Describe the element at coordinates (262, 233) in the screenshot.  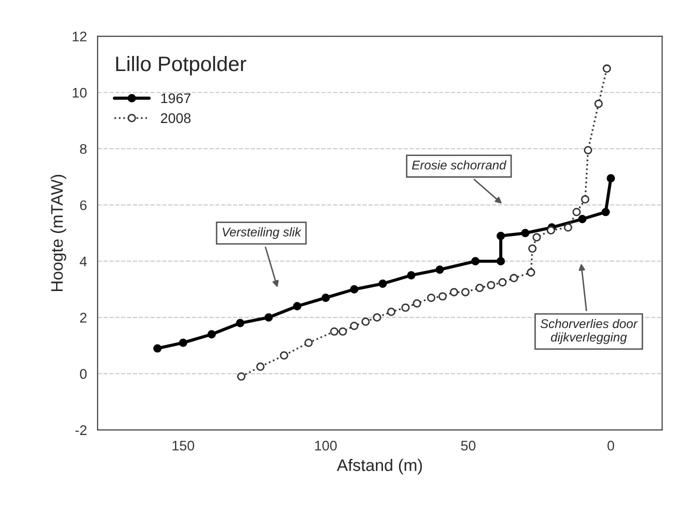
I see `annotation: Versteiling slik` at that location.